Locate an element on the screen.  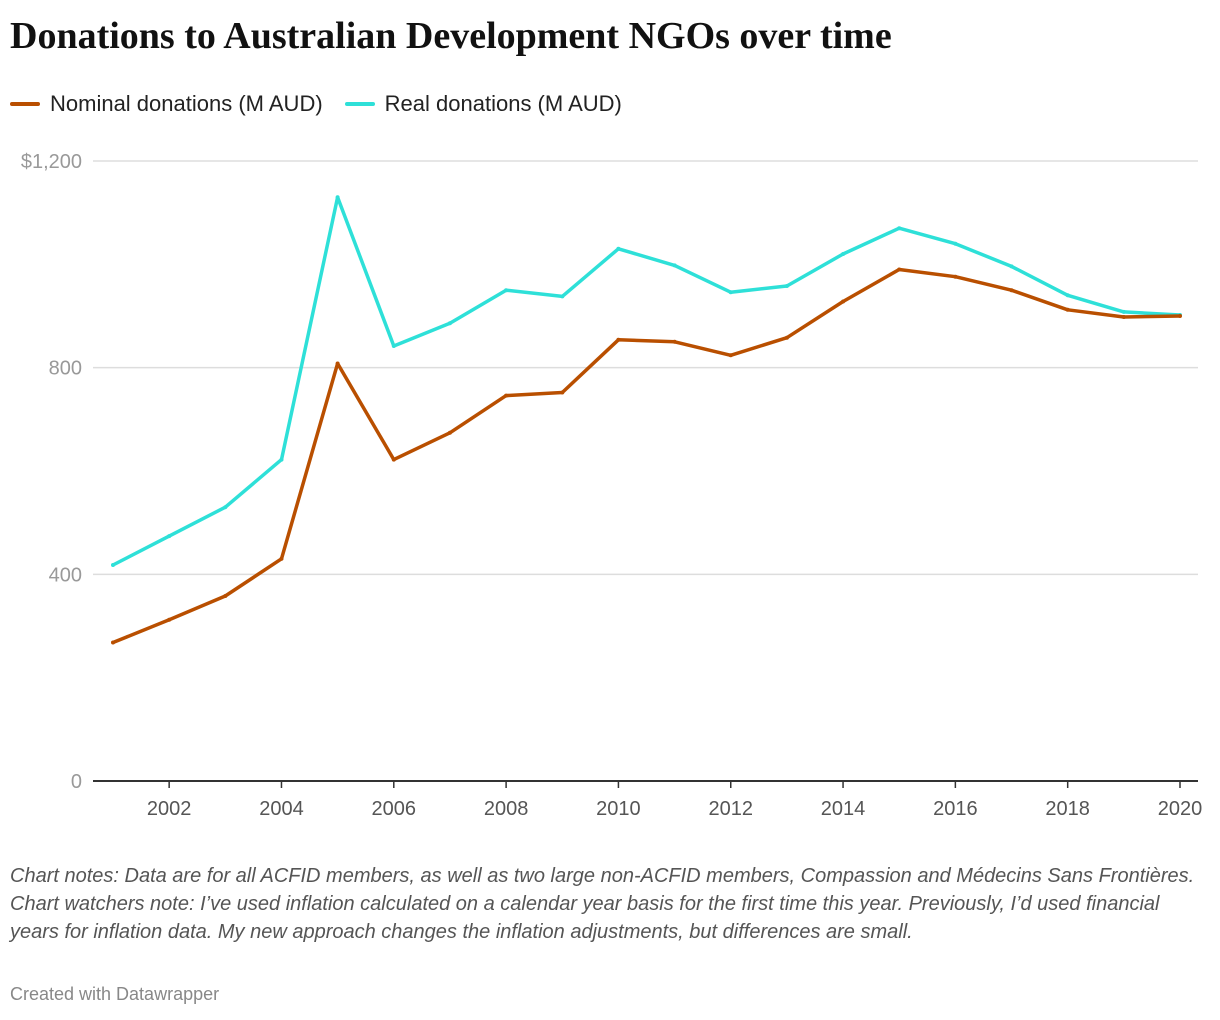
data-point-nominal-2007 is located at coordinates (449, 432).